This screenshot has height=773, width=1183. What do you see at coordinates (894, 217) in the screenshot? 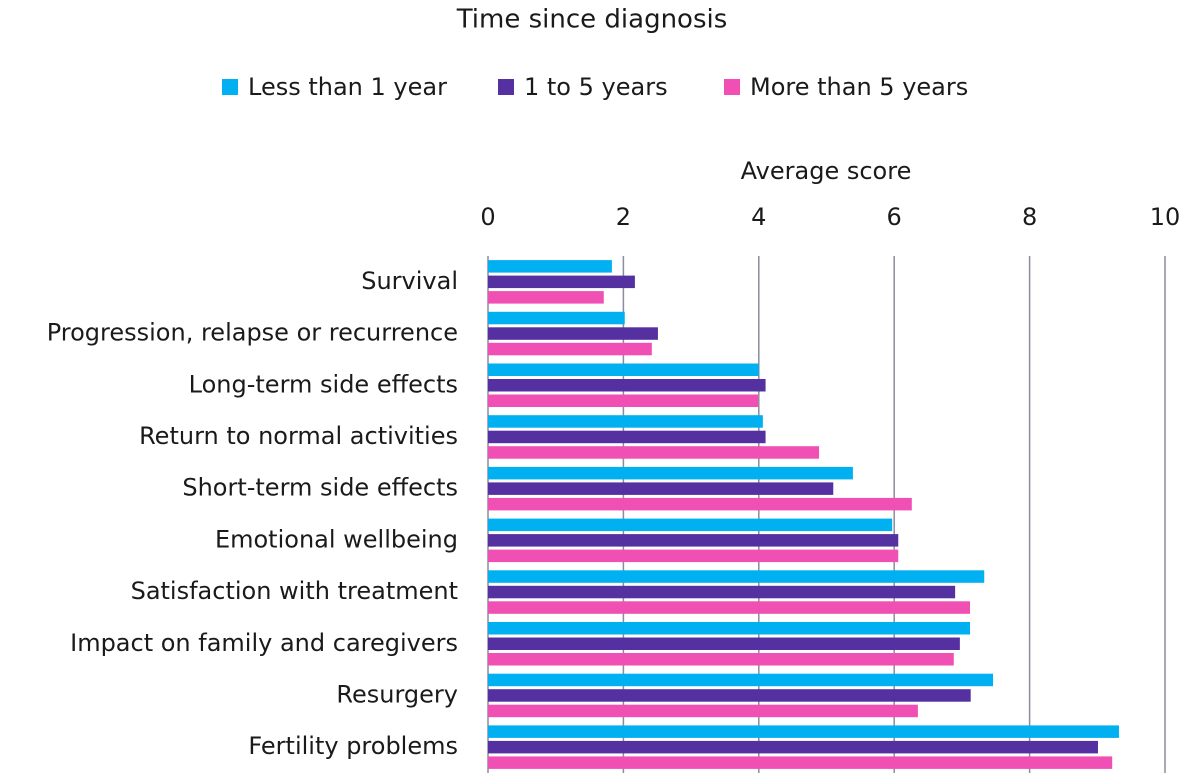
I see `x-tick-label: 6` at bounding box center [894, 217].